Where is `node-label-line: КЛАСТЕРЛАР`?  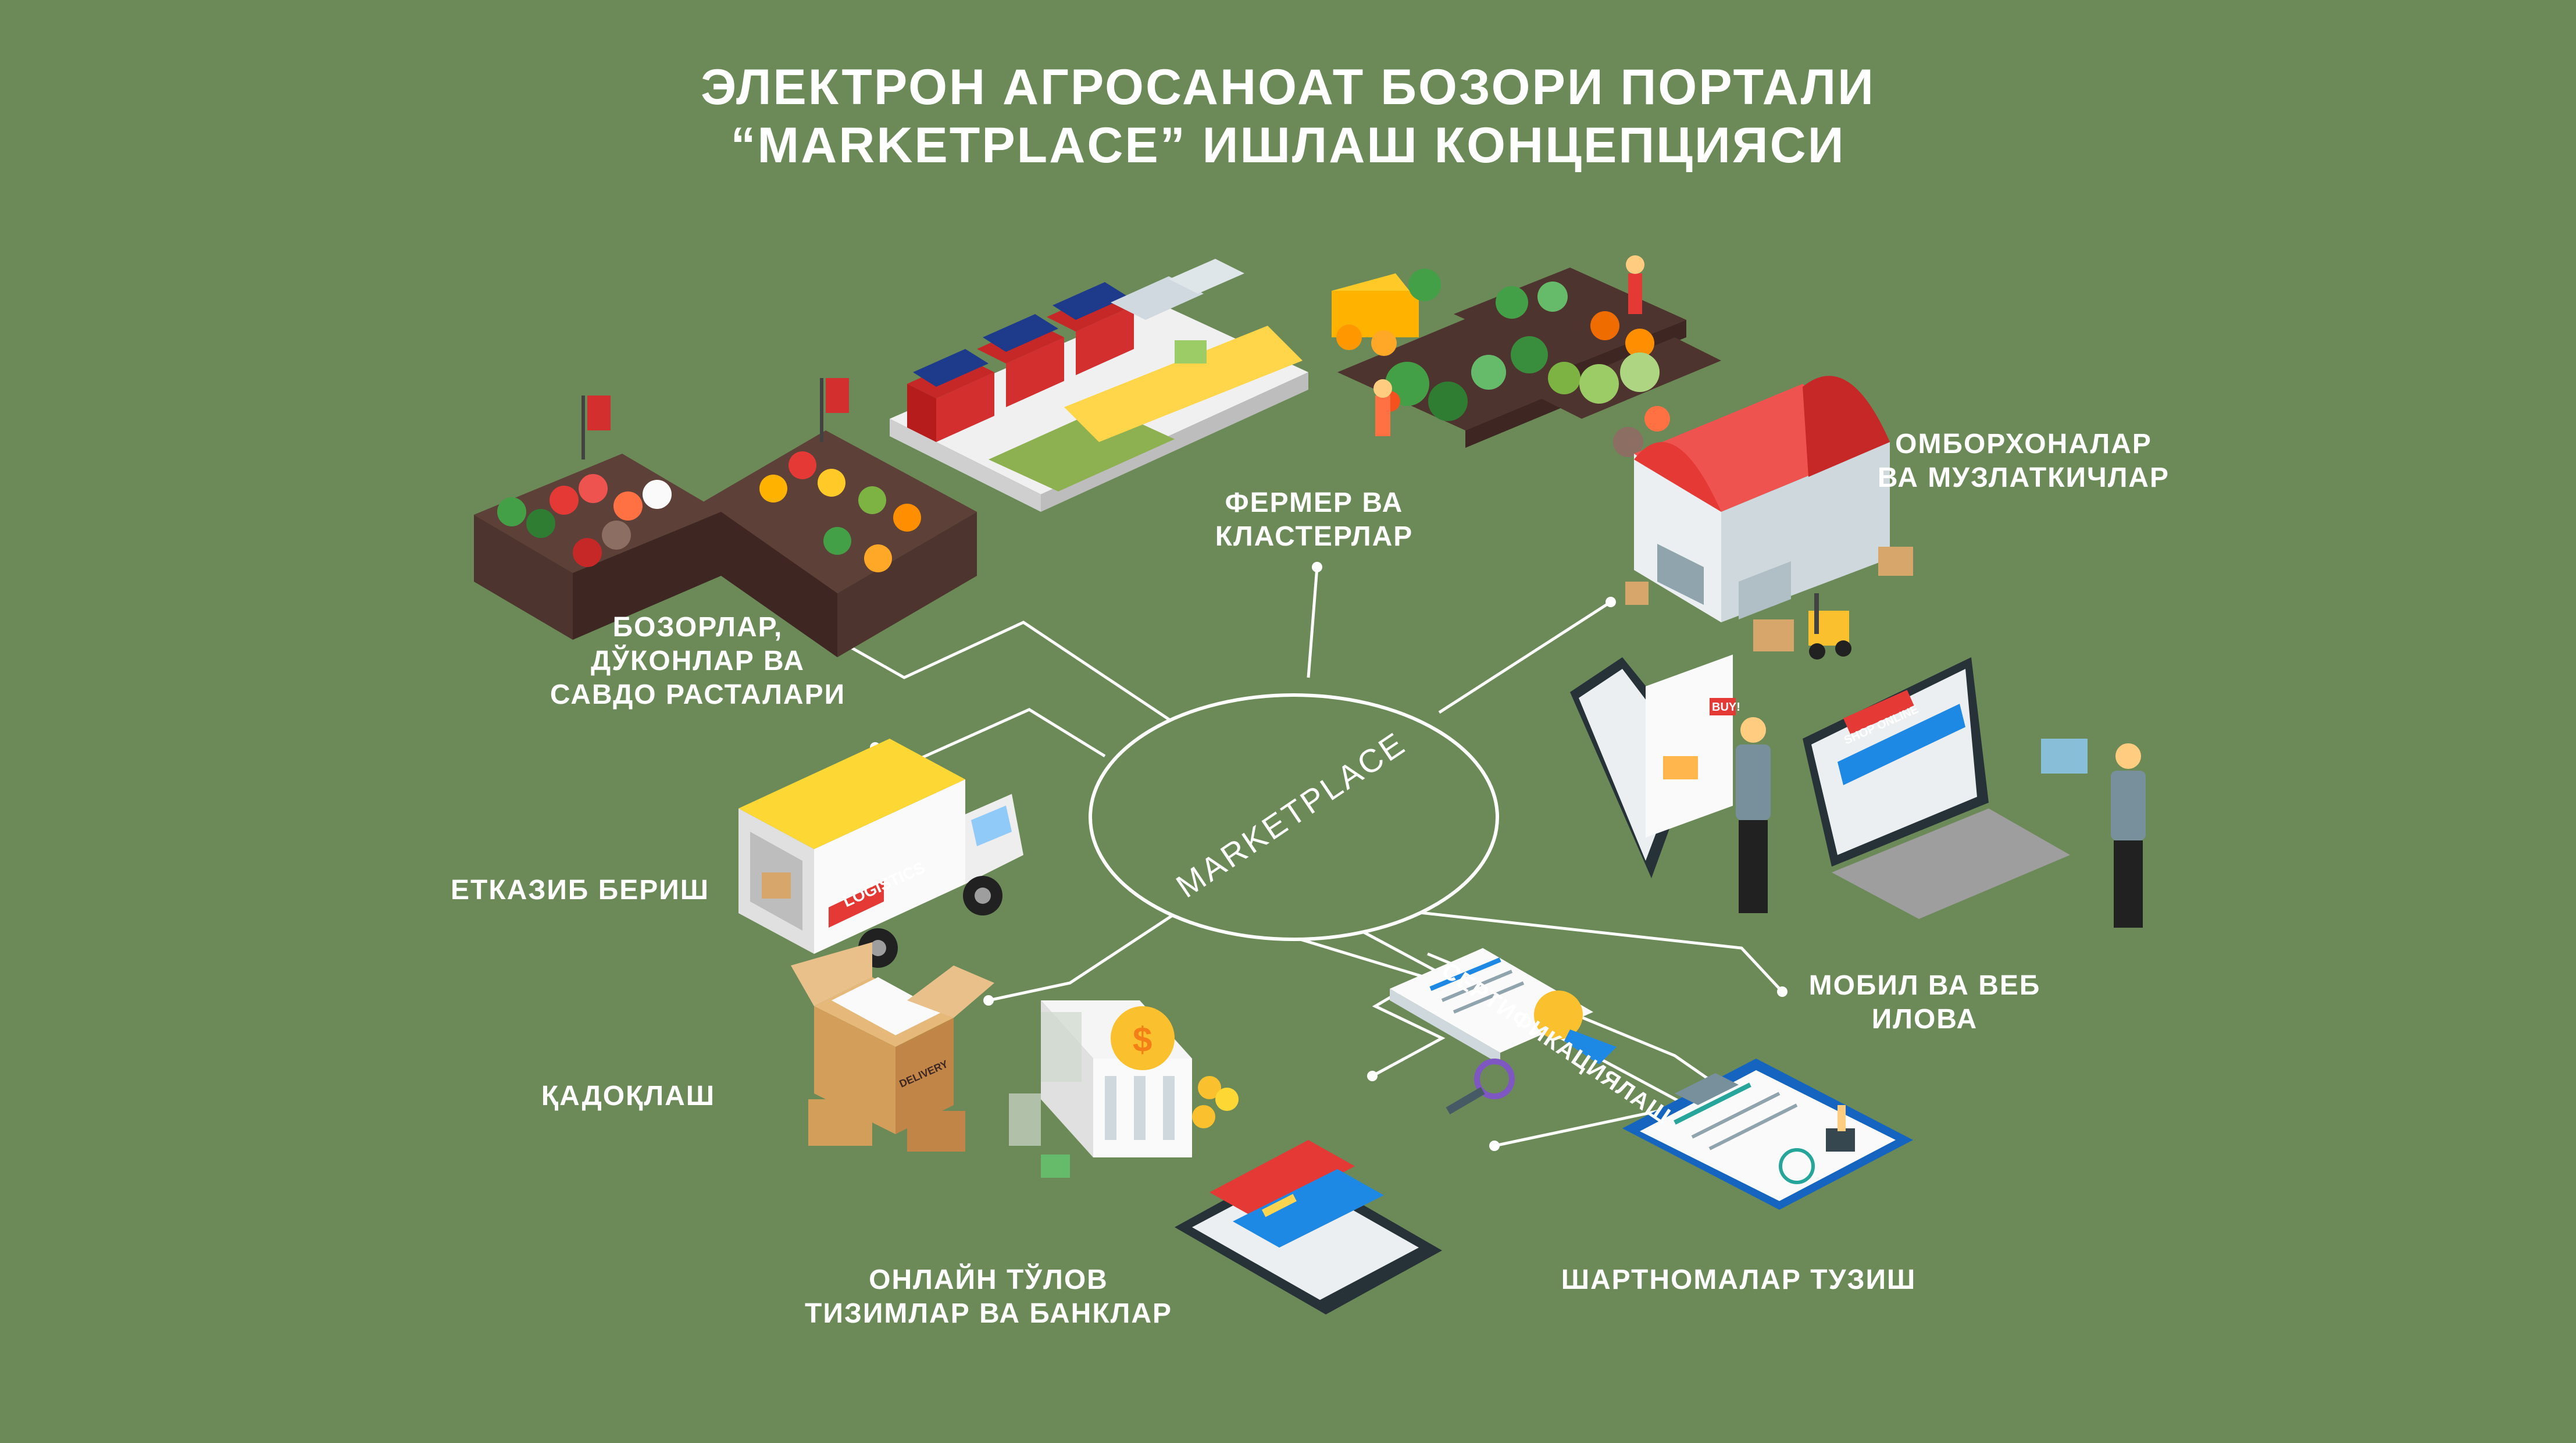 node-label-line: КЛАСТЕРЛАР is located at coordinates (1315, 536).